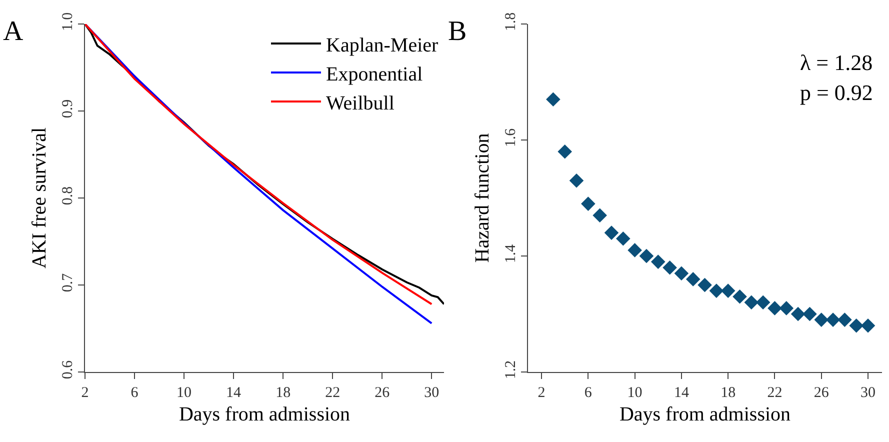  What do you see at coordinates (68, 370) in the screenshot?
I see `y-tick-label: 0.6` at bounding box center [68, 370].